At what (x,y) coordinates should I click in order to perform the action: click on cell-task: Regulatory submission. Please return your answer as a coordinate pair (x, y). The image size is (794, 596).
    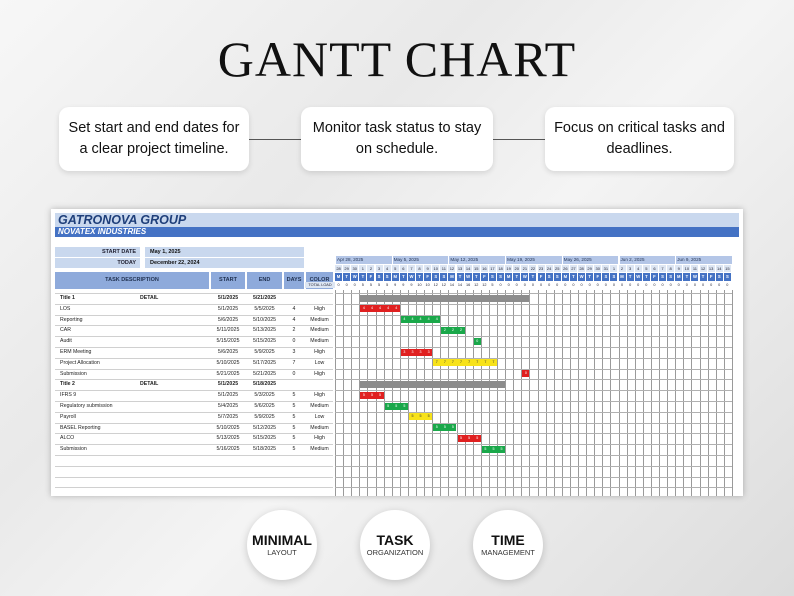
    Looking at the image, I should click on (86, 406).